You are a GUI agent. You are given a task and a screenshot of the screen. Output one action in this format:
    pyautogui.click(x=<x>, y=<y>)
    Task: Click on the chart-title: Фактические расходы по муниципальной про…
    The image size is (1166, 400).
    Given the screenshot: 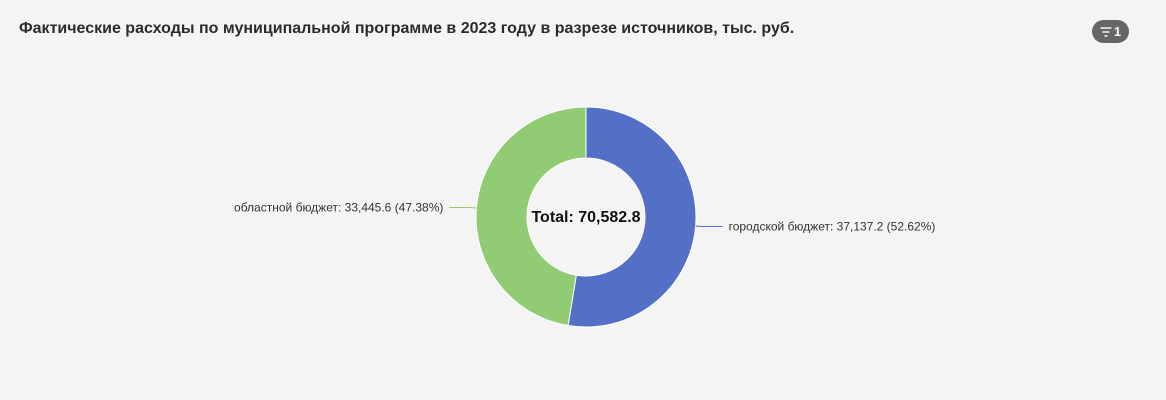 What is the action you would take?
    pyautogui.click(x=407, y=28)
    